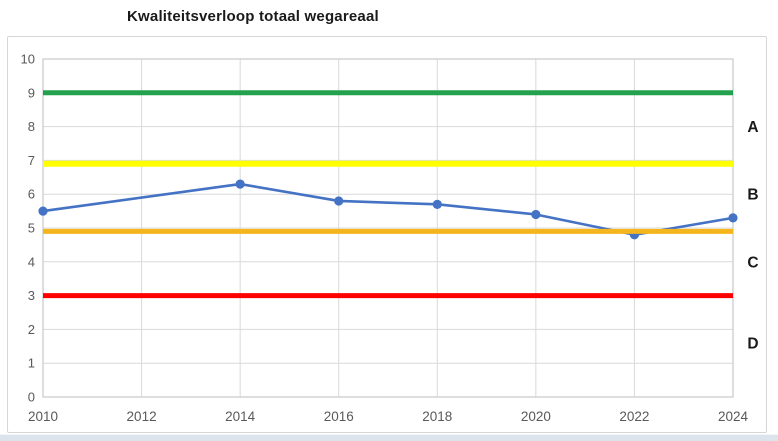 The image size is (778, 441). What do you see at coordinates (31, 329) in the screenshot?
I see `y-tick-label: 2` at bounding box center [31, 329].